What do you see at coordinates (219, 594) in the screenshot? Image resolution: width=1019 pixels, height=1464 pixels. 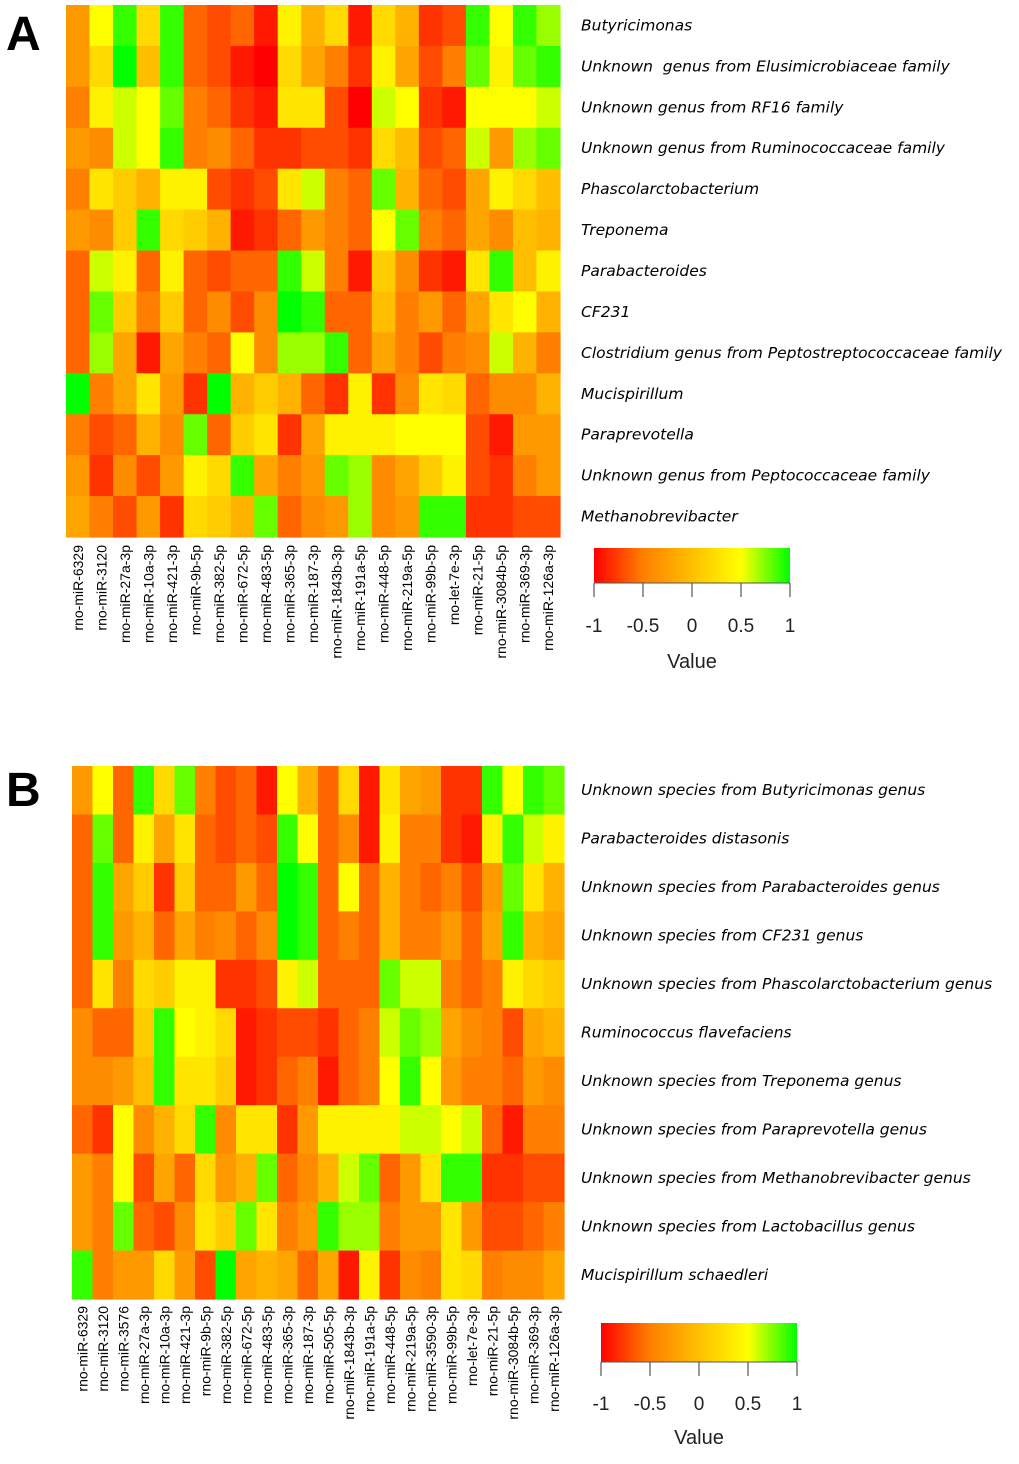 I see `heatmap-a-column-label: rno-miR-382-5p` at bounding box center [219, 594].